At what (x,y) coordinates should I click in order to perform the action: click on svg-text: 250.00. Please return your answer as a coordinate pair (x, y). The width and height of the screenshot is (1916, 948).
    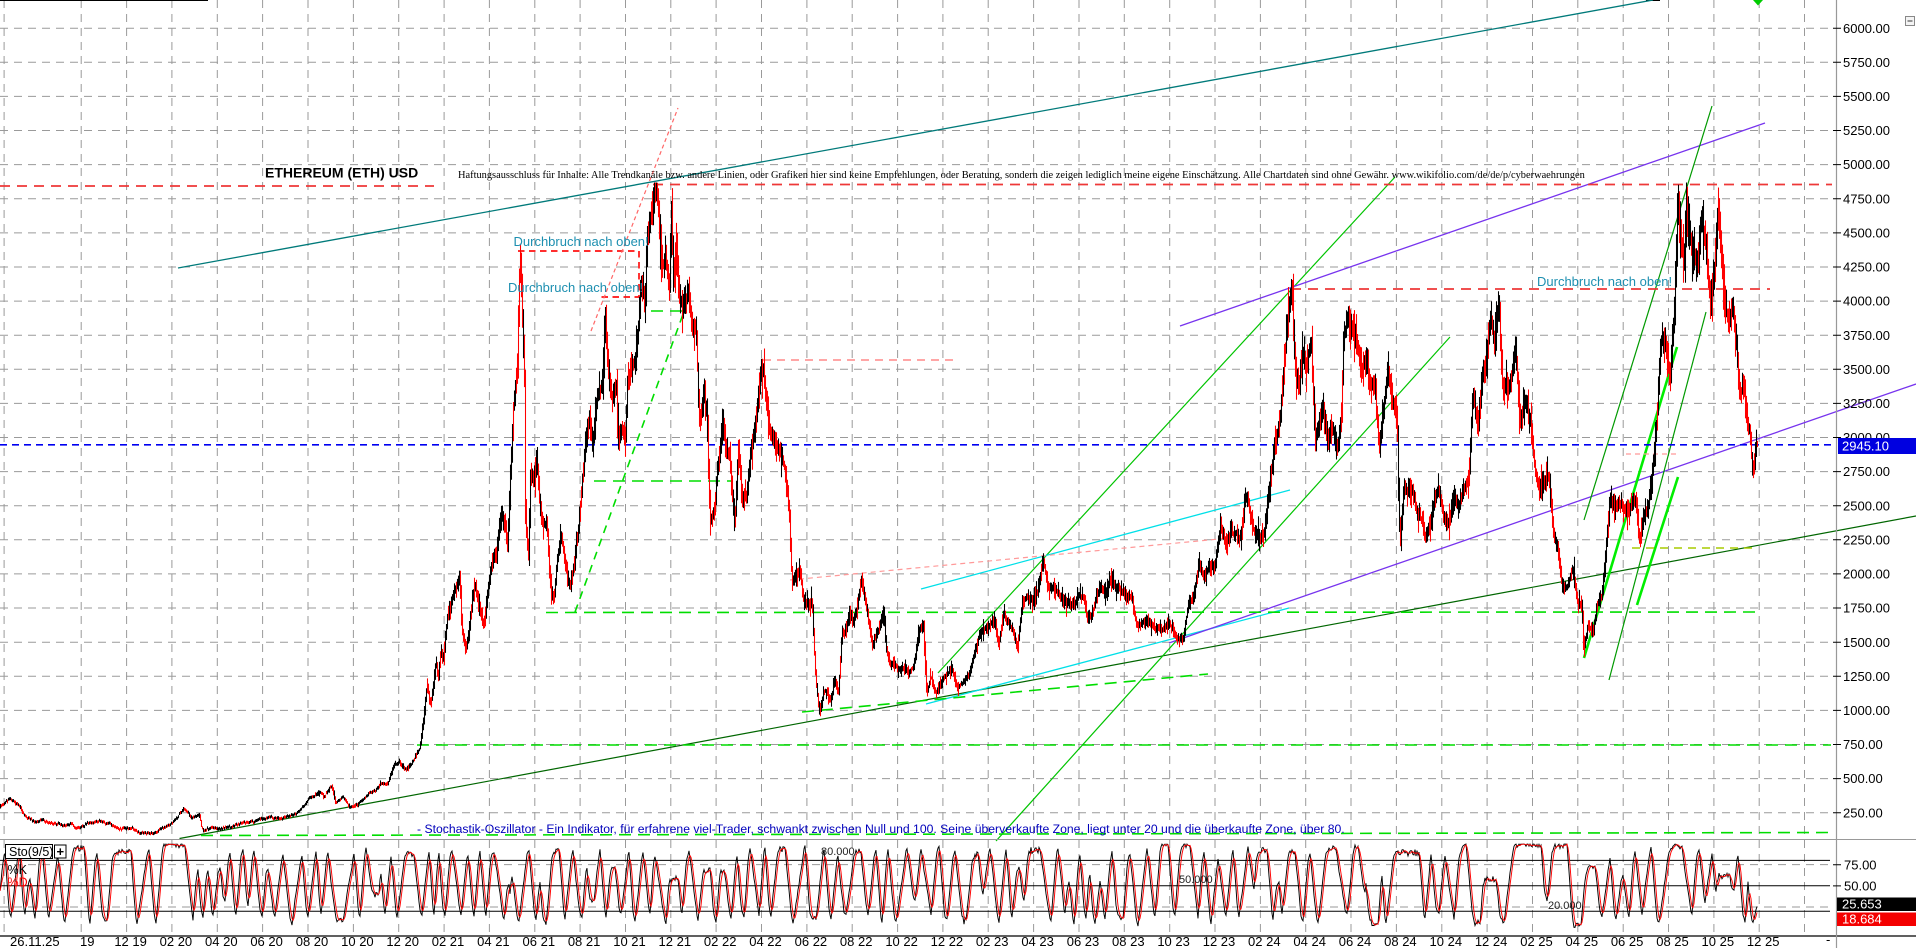
    Looking at the image, I should click on (1863, 812).